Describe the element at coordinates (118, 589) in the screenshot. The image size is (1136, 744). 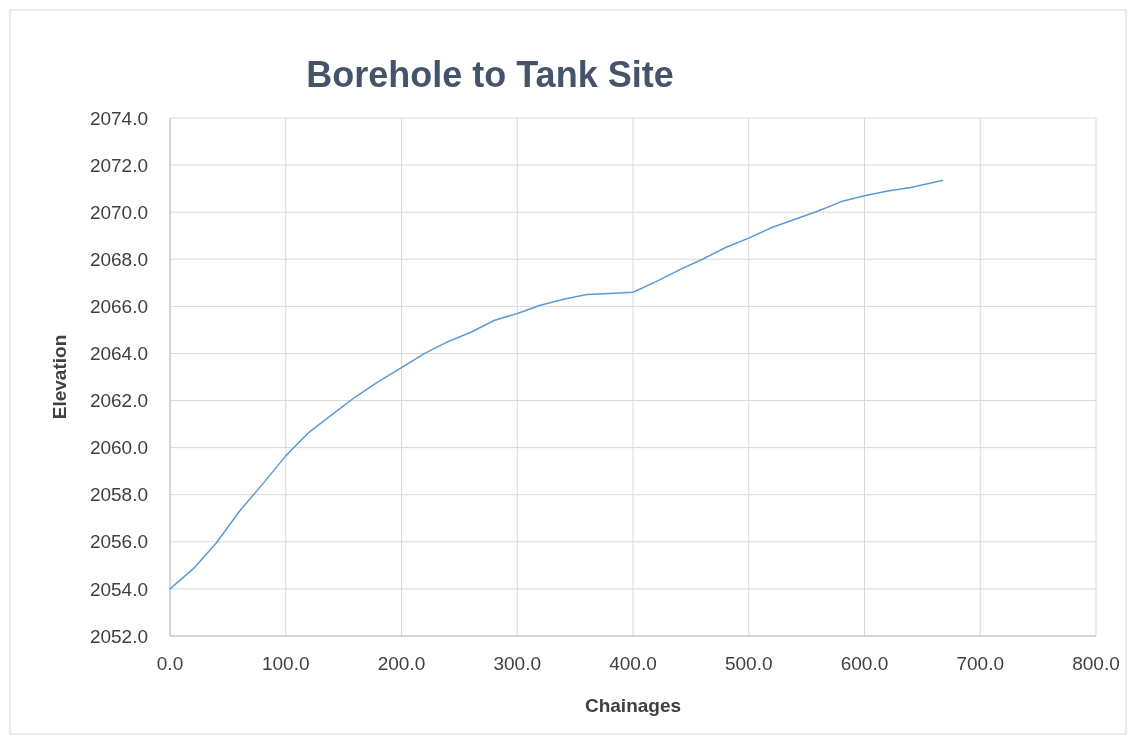
I see `y-tick-label: 2054.0` at that location.